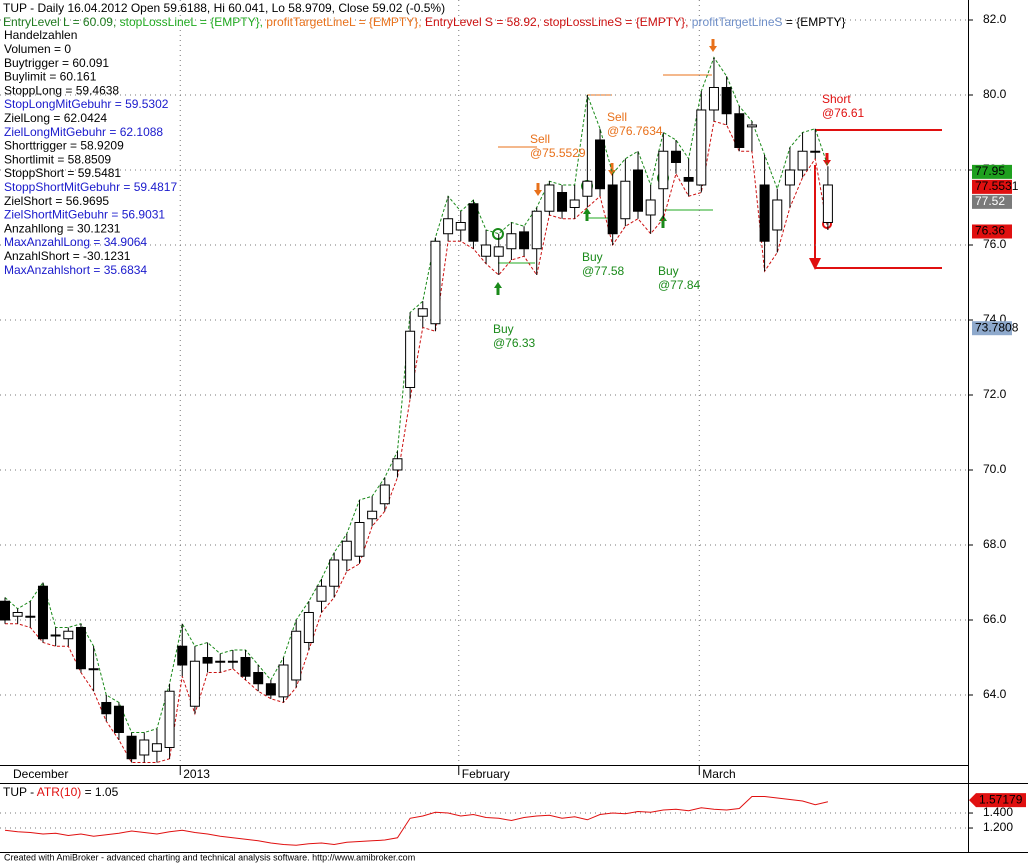 The height and width of the screenshot is (865, 1028). I want to click on indicator: Anzahllong = 30.1231, so click(62, 228).